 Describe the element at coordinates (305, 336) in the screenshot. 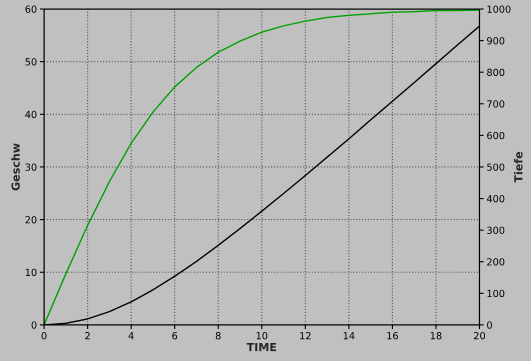

I see `x-tick-label: 12` at that location.